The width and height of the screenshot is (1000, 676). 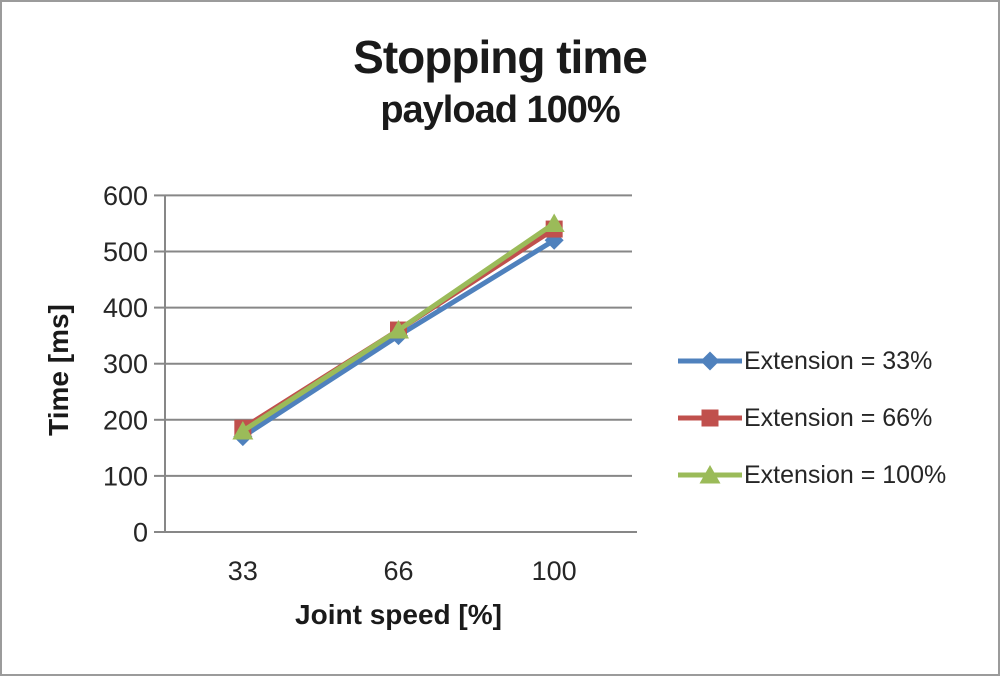 I want to click on y-tick-label: 0, so click(x=140, y=533).